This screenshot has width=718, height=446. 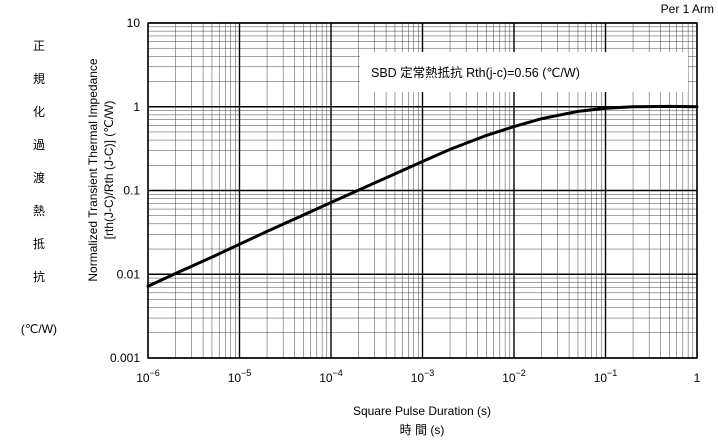 I want to click on y-tick-label: 0.001, so click(x=125, y=358).